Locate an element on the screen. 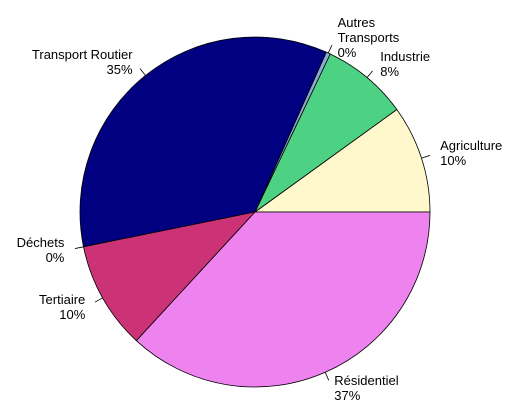 This screenshot has height=403, width=512. slice-label: Déchets 0% is located at coordinates (41, 250).